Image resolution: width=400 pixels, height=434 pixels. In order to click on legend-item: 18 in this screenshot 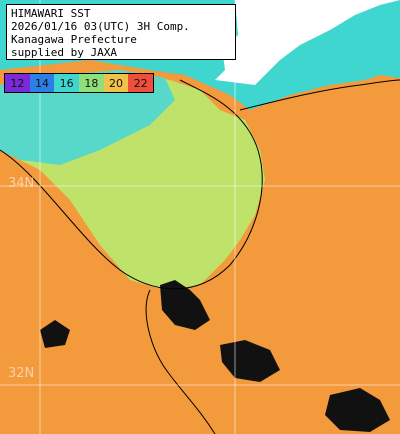, I will do `click(91, 83)`.